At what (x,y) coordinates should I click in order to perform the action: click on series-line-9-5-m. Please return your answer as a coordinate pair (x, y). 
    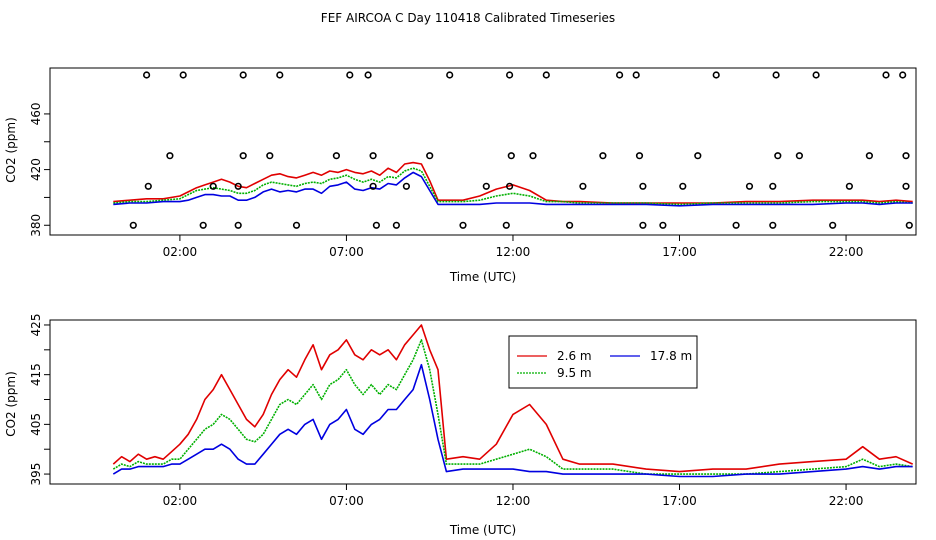
    Looking at the image, I should click on (513, 186).